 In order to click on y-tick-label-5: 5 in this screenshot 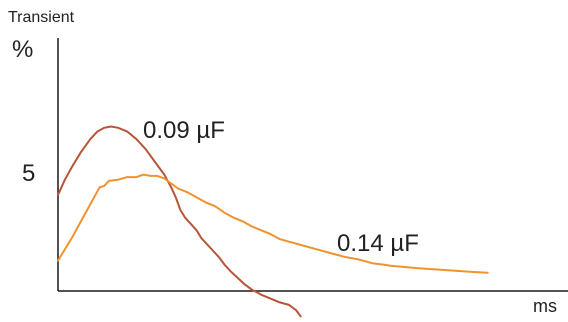, I will do `click(28, 173)`.